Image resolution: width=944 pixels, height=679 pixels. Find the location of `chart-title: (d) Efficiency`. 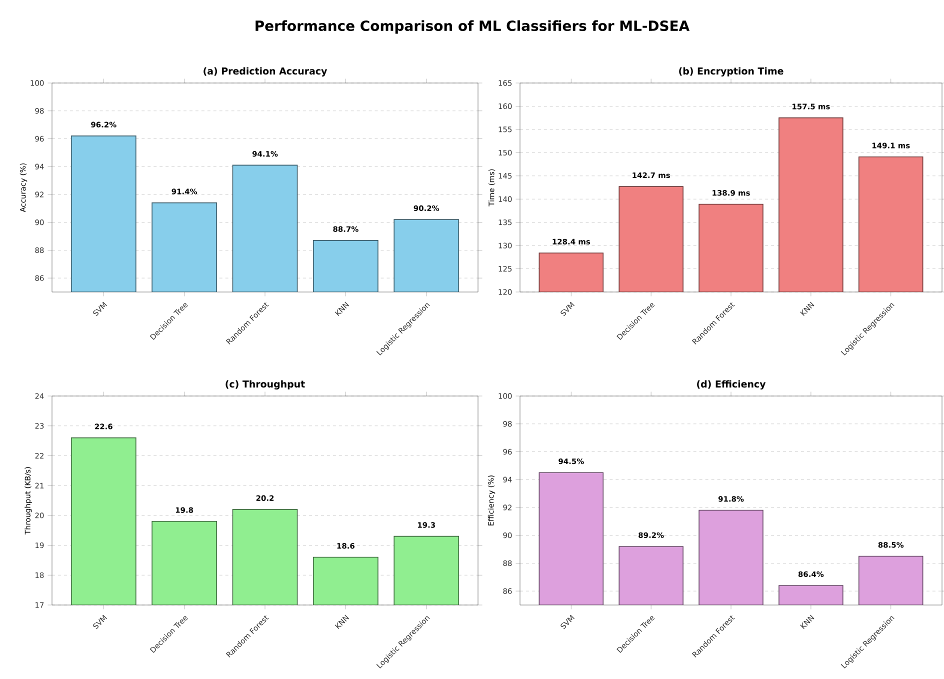

chart-title: (d) Efficiency is located at coordinates (731, 385).